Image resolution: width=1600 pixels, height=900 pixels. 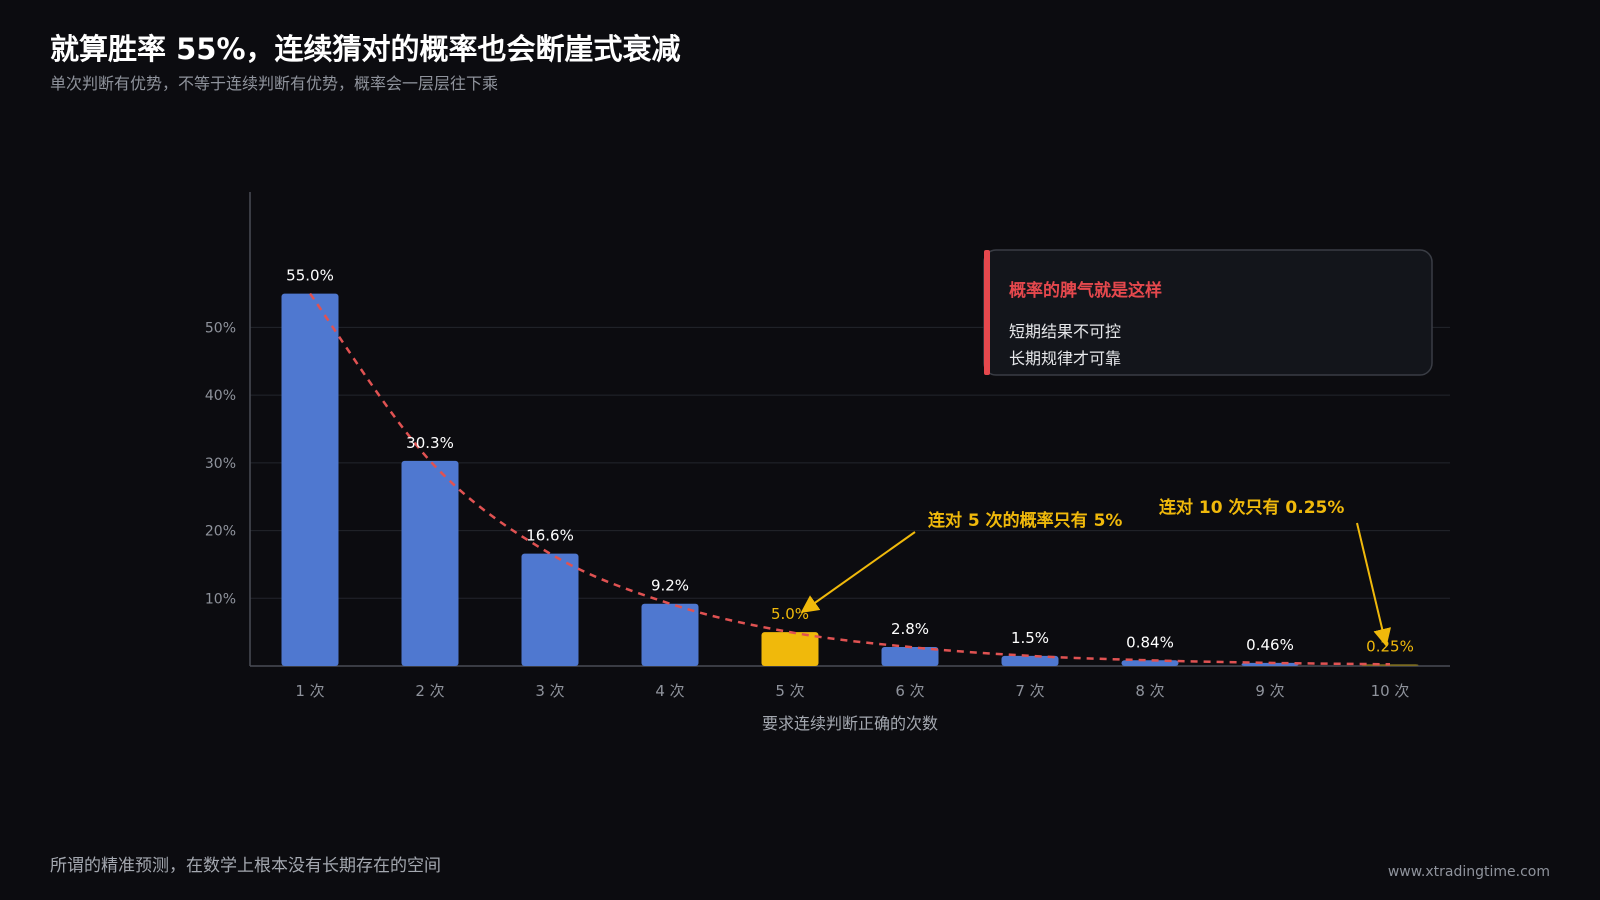 I want to click on footer-url: www.xtradingtime.com, so click(x=1468, y=872).